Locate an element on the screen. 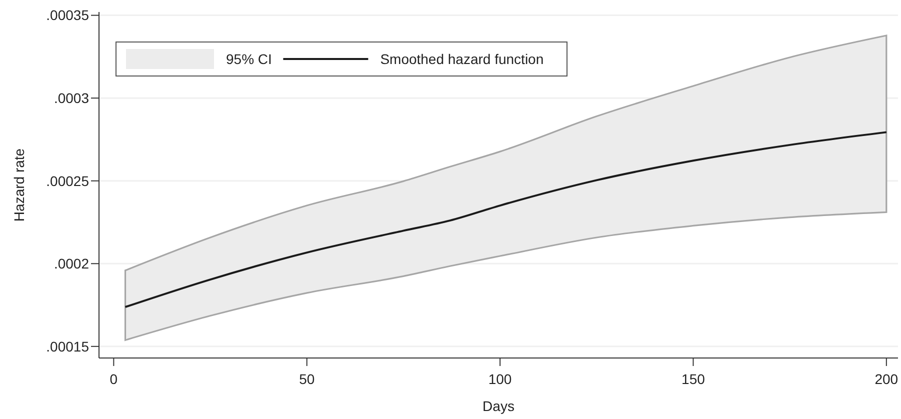  x-tick-label: 200 is located at coordinates (886, 379).